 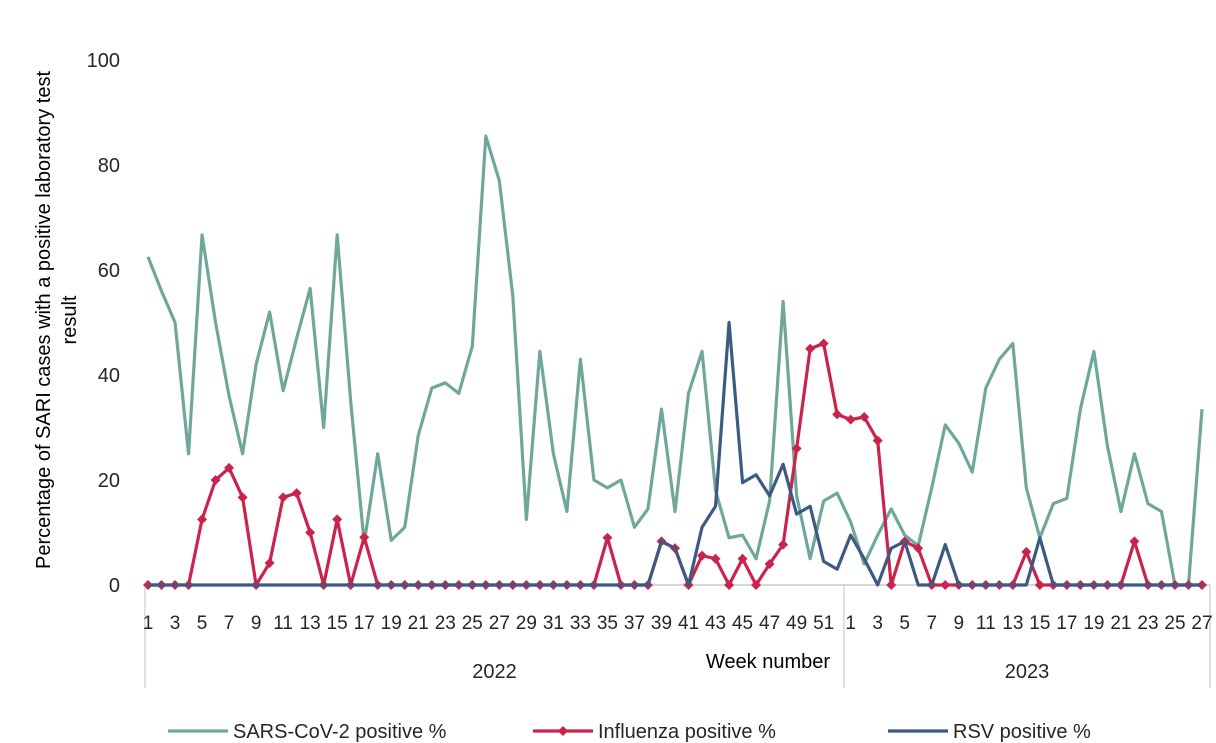 I want to click on legend-item: Influenza positive %, so click(x=654, y=732).